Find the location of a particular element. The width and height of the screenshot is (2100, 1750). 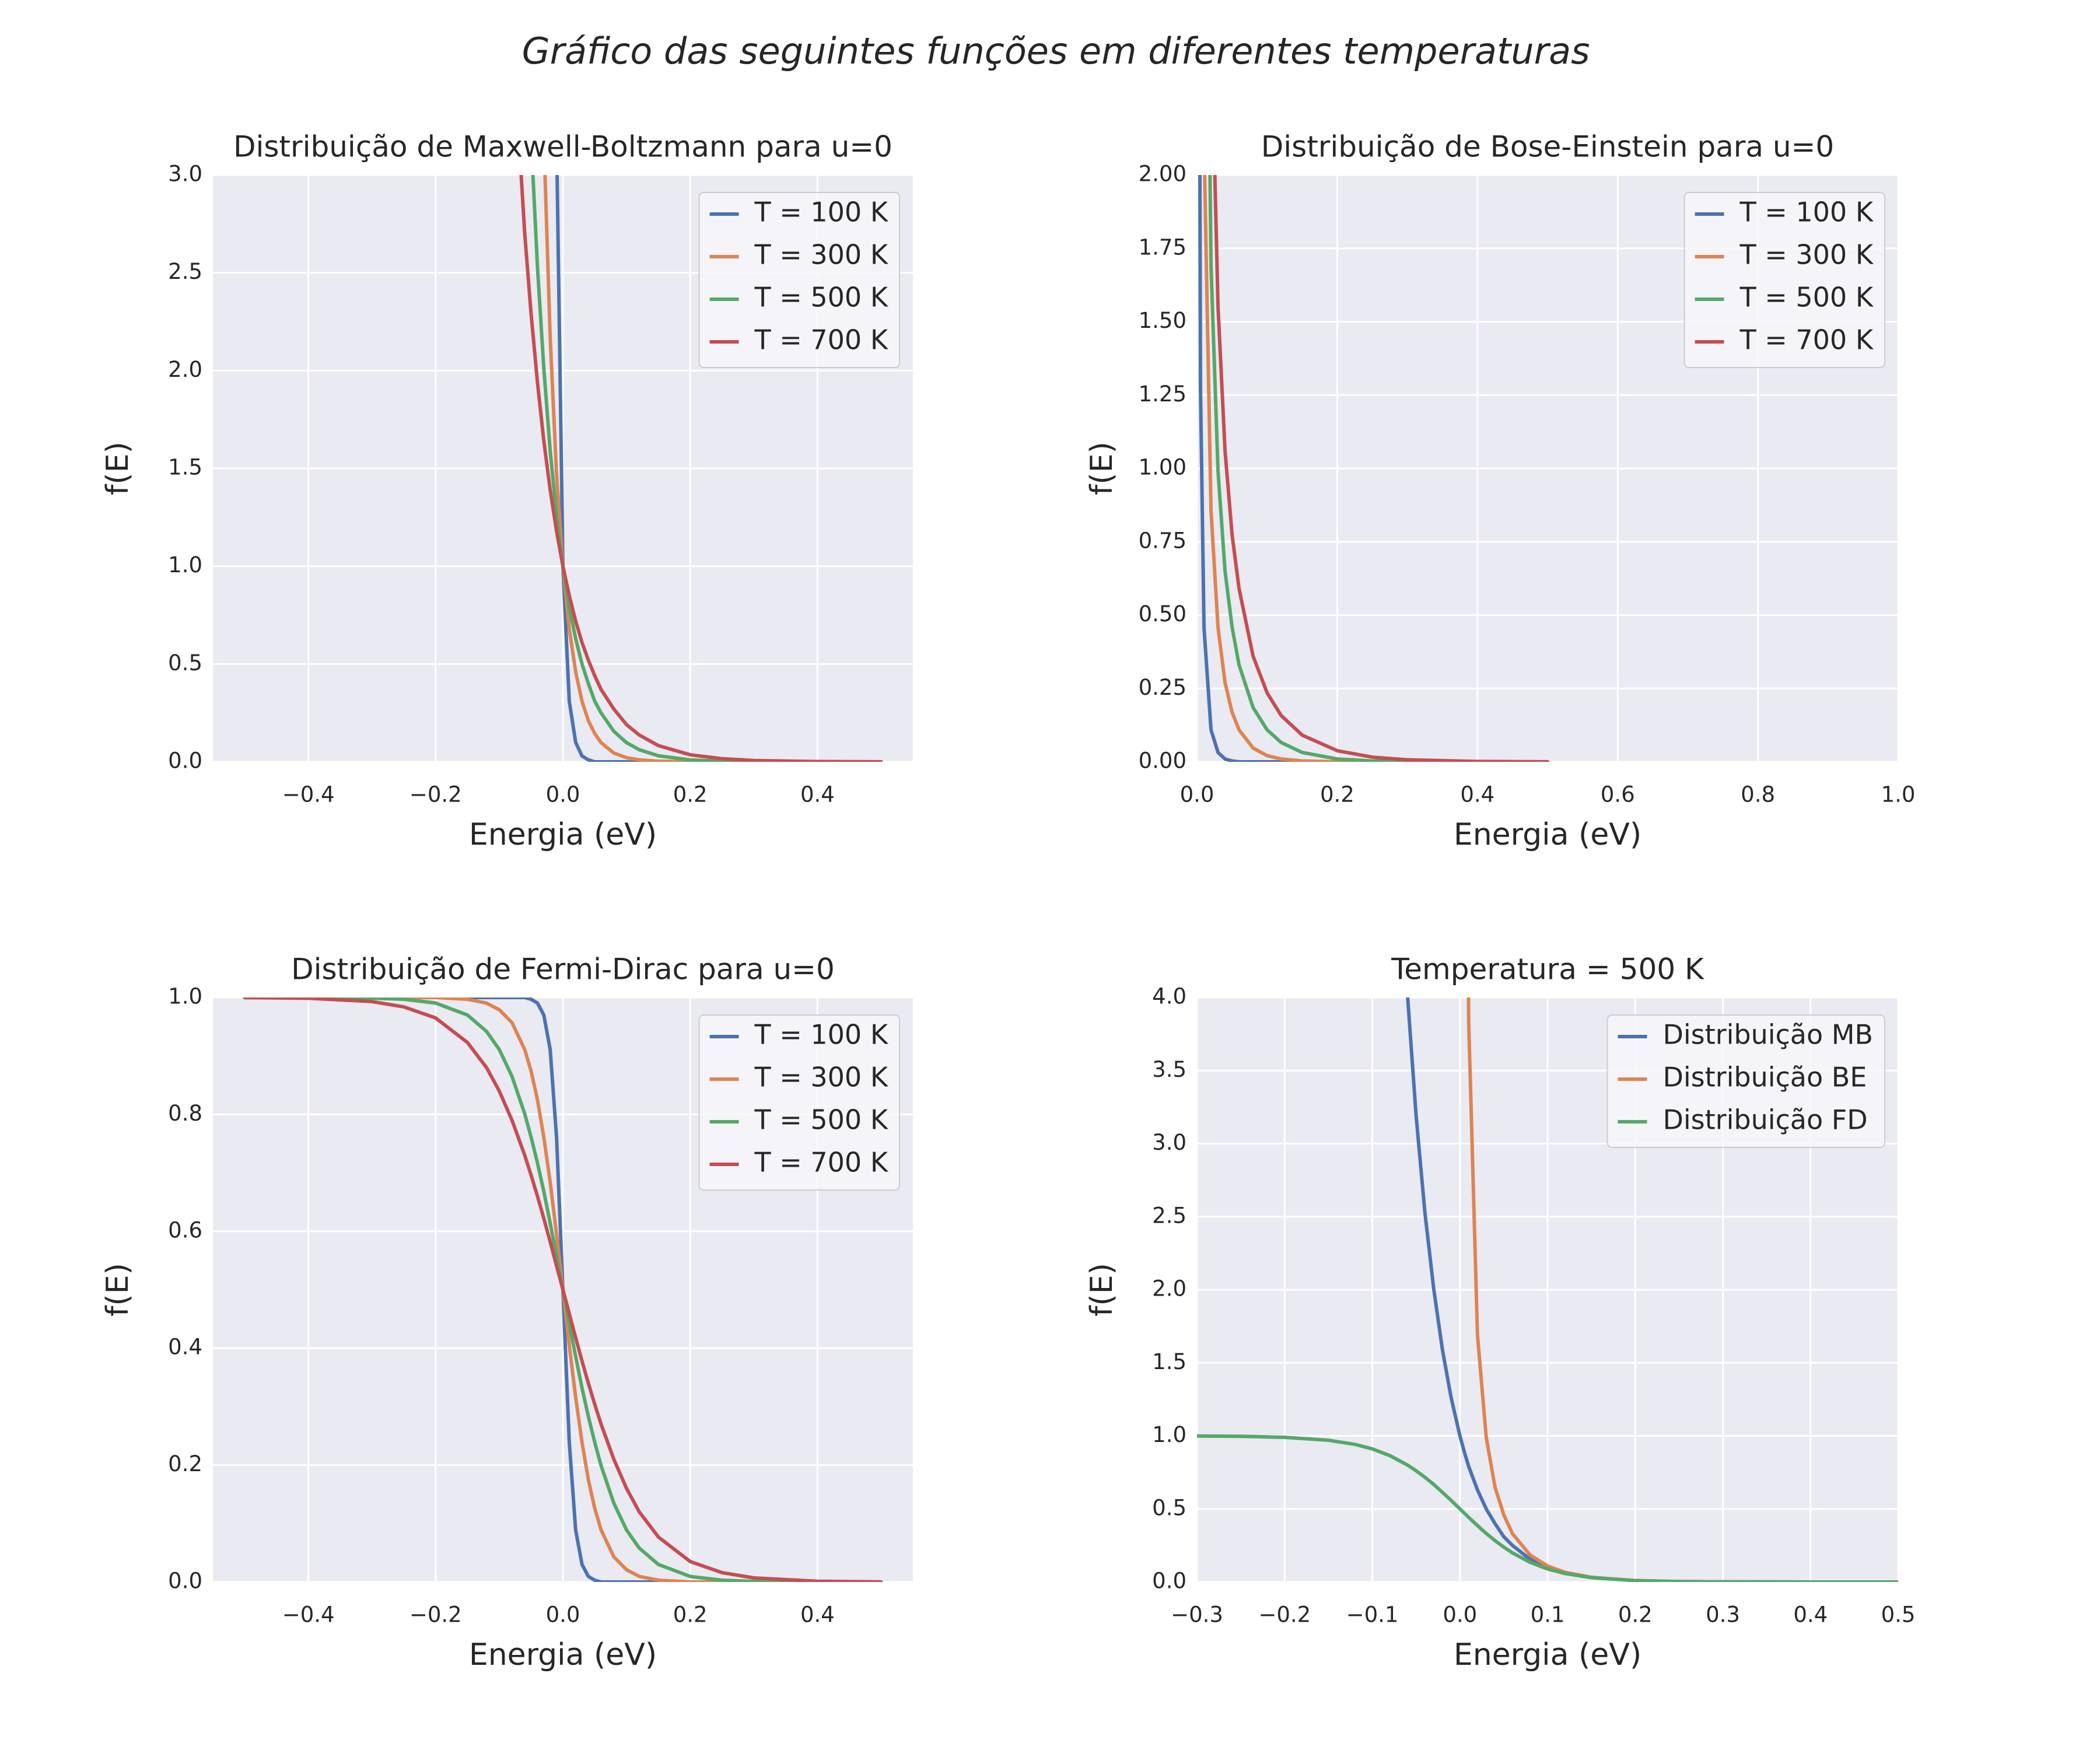

x-tick-label: −0.3 is located at coordinates (1197, 1615).